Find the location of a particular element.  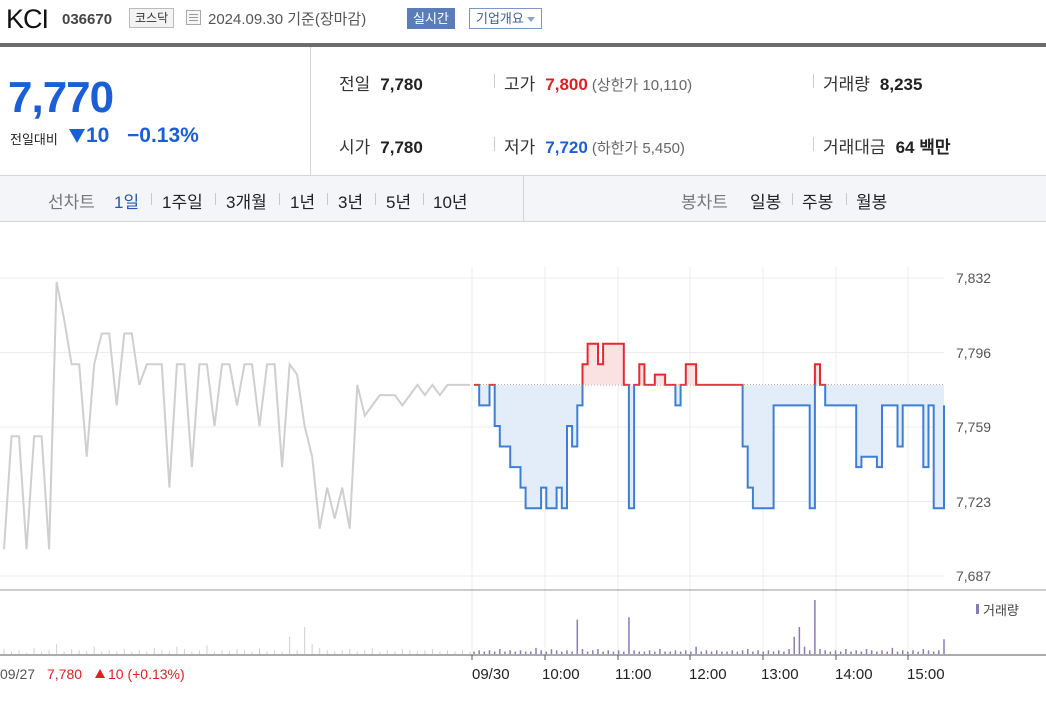

calendar-icon is located at coordinates (193, 17).